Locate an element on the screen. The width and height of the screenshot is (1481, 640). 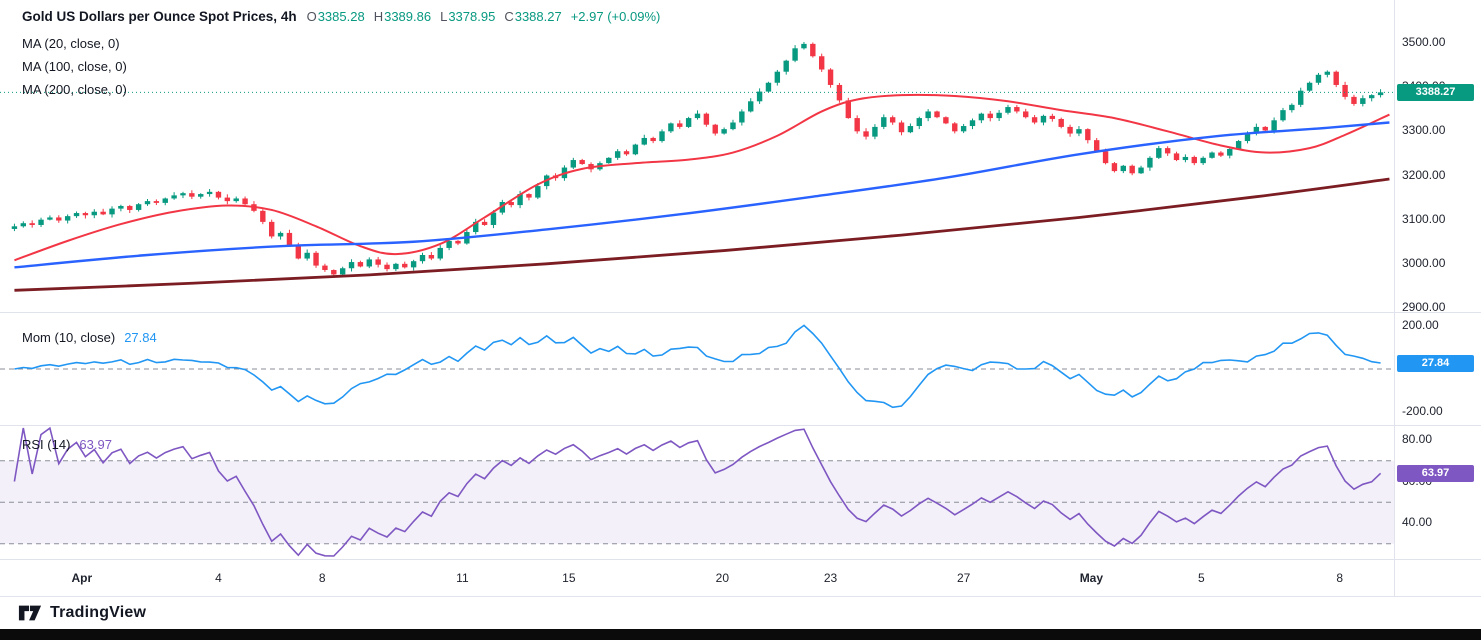
last-price-badge: 3388.27 is located at coordinates (1435, 92).